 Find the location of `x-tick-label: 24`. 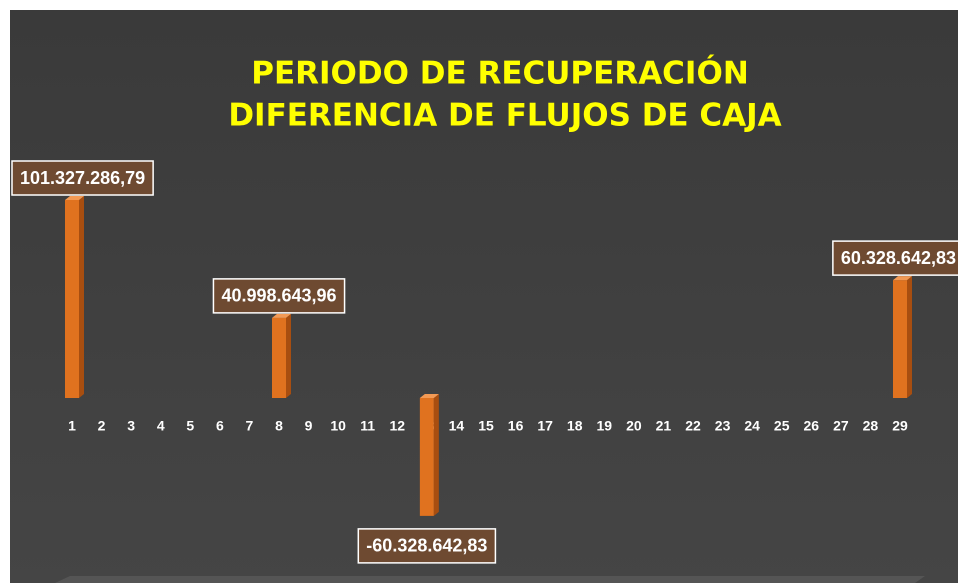

x-tick-label: 24 is located at coordinates (752, 426).